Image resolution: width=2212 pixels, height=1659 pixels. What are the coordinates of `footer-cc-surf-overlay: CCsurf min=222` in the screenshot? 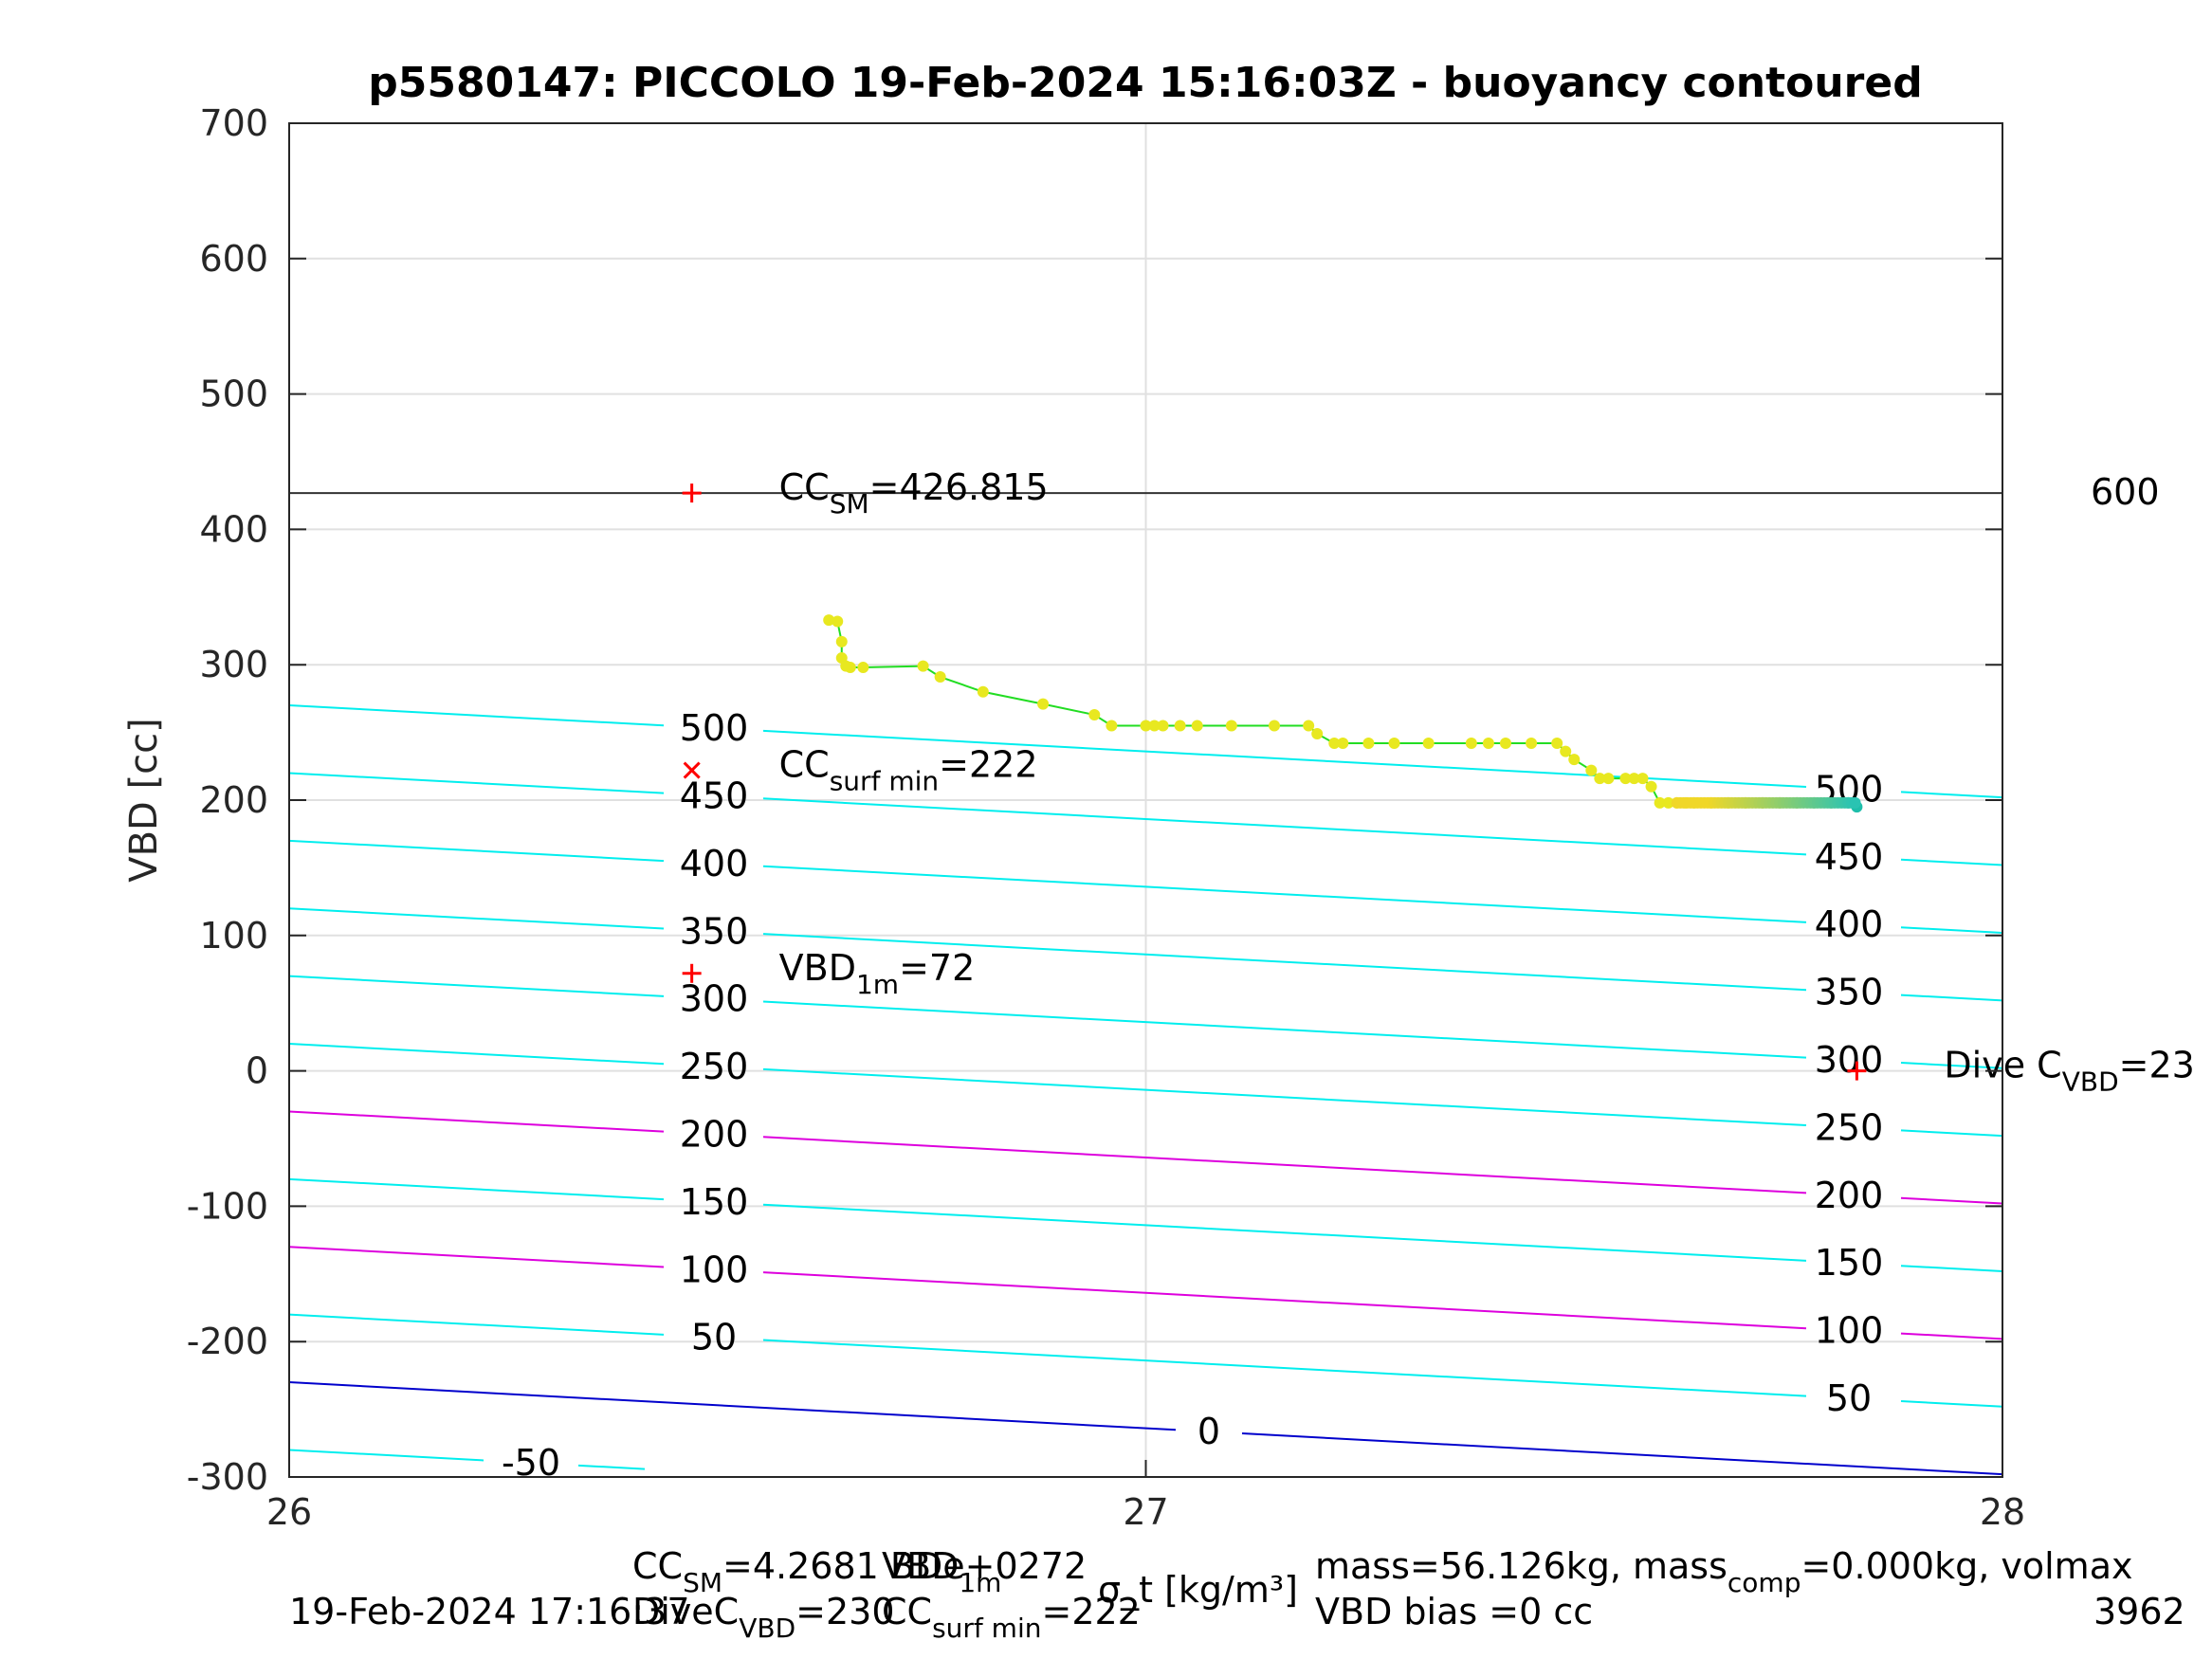 It's located at (1012, 1617).